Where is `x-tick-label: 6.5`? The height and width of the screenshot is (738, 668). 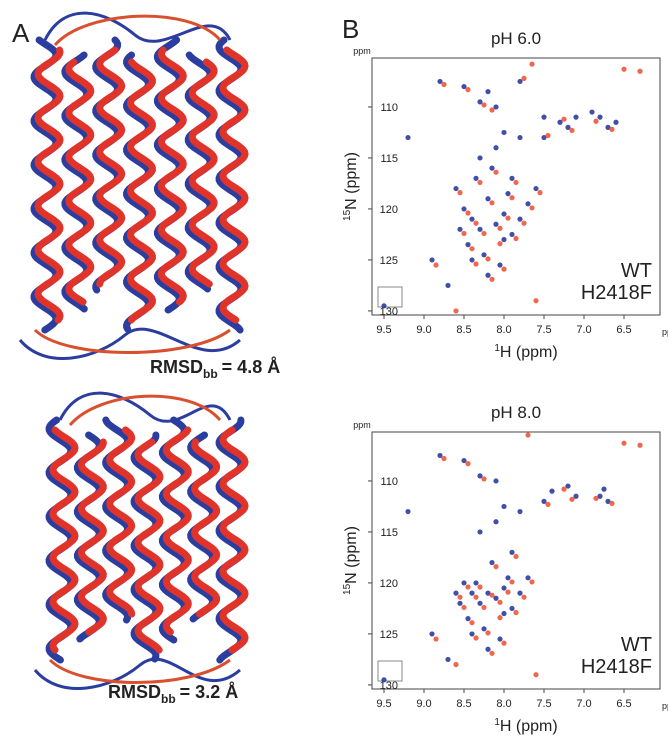 x-tick-label: 6.5 is located at coordinates (623, 704).